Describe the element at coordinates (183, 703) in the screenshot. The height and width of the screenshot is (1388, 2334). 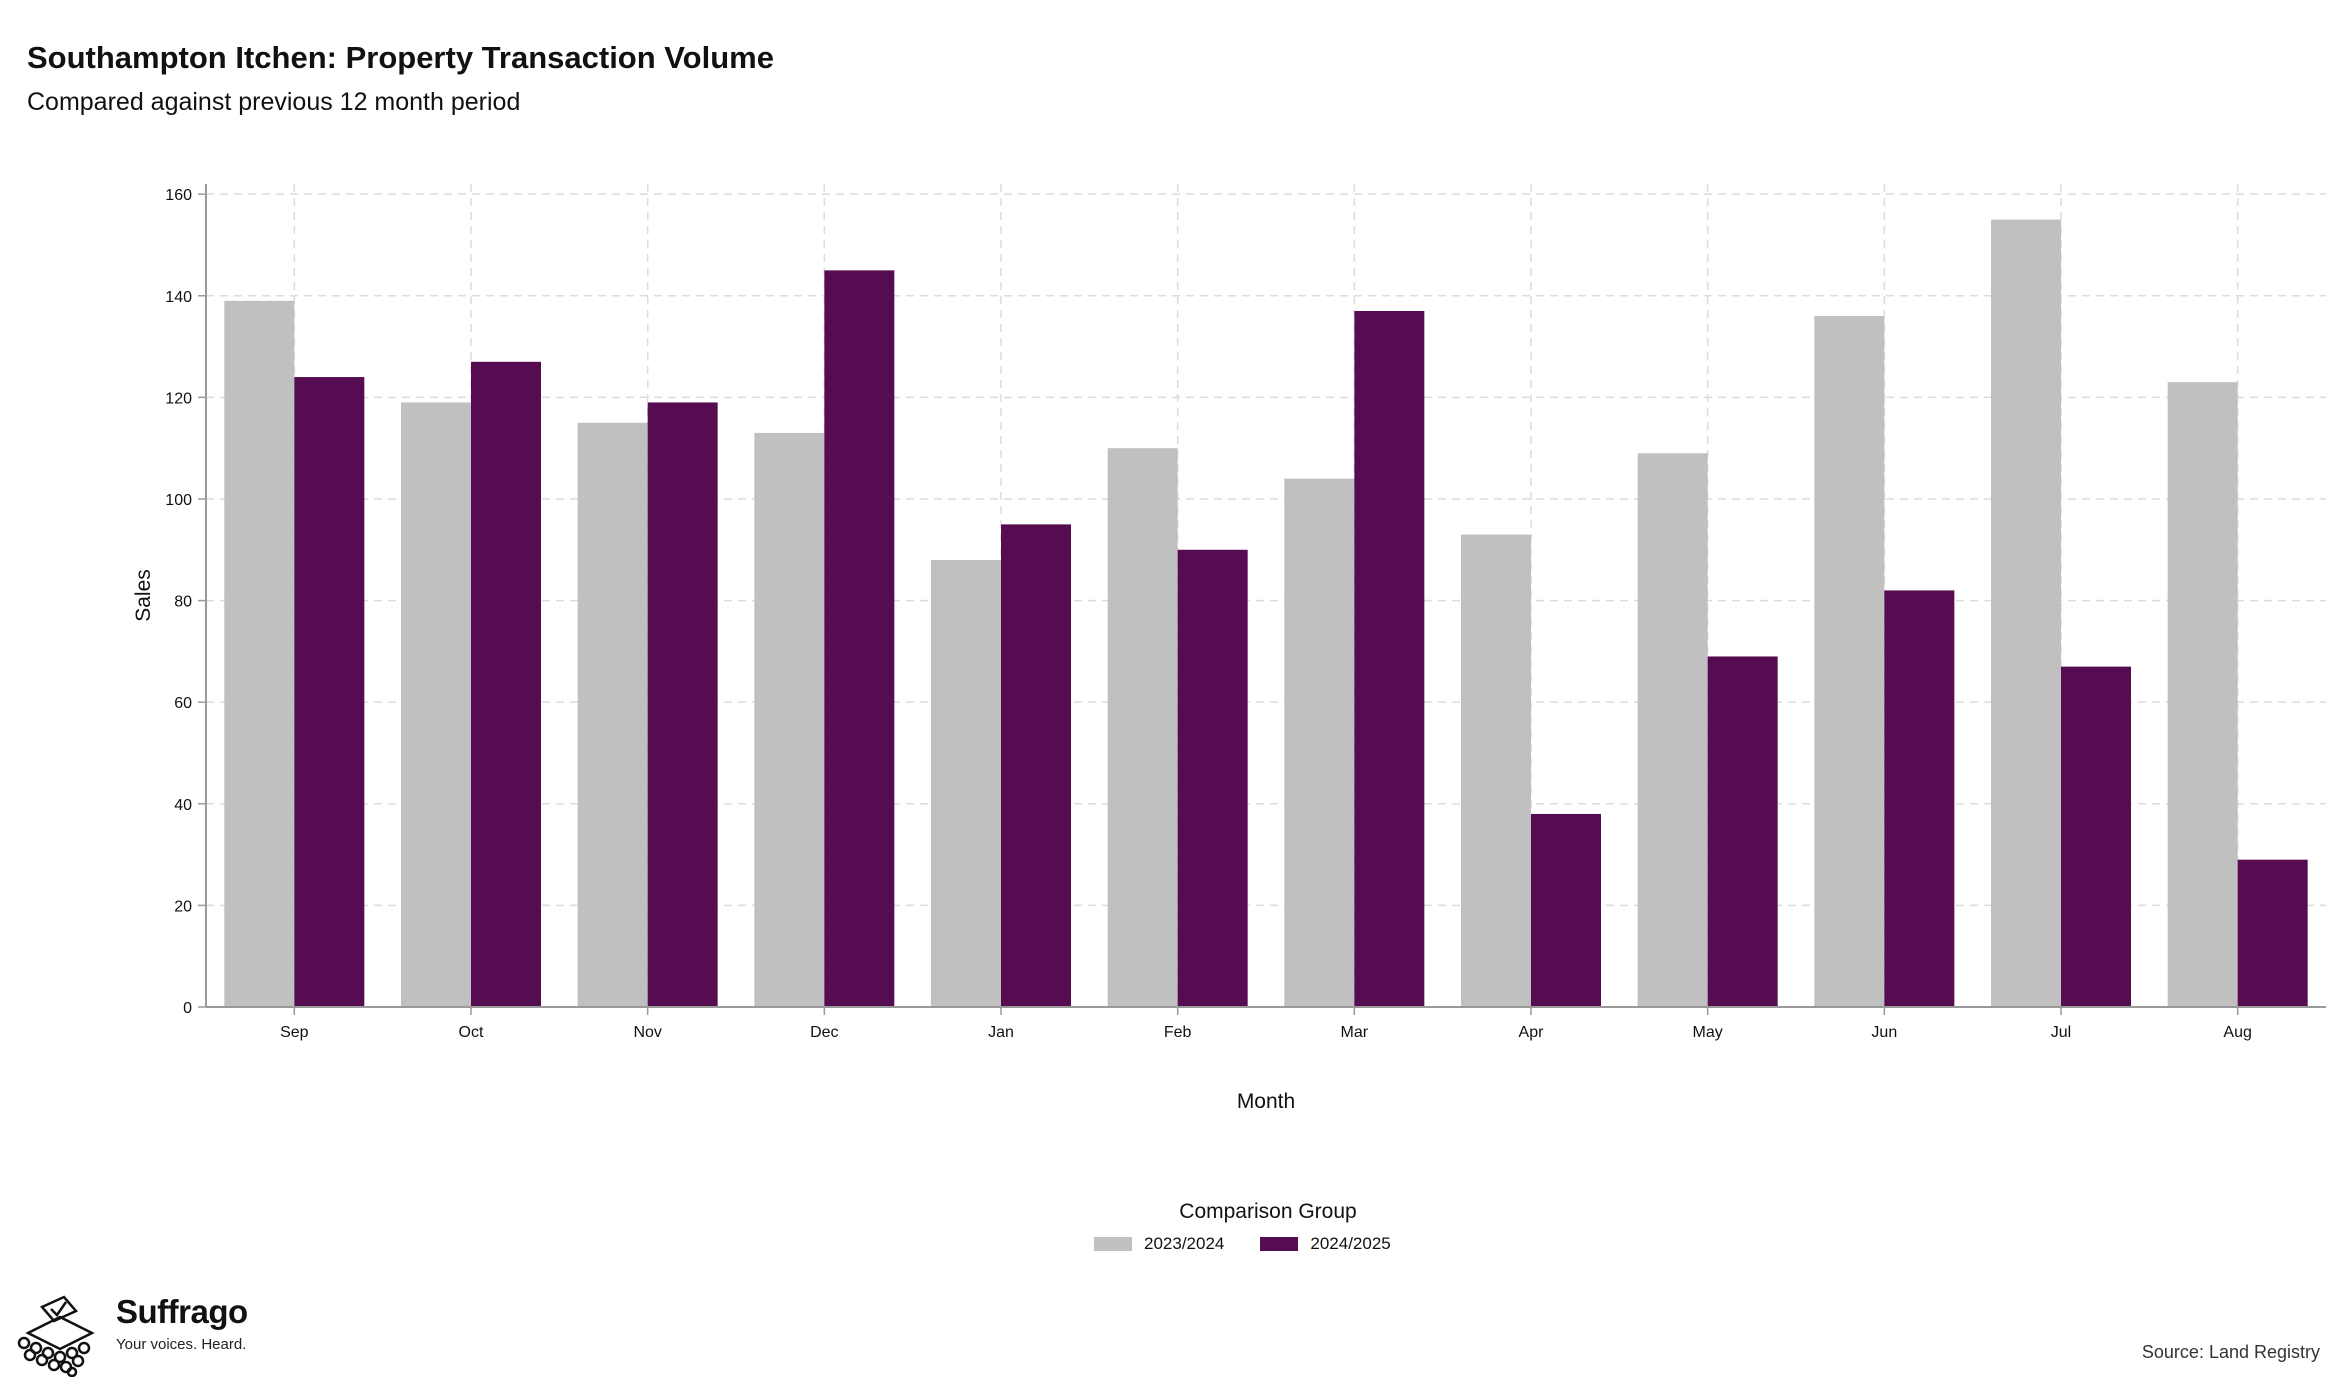
I see `y-tick-label: 60` at that location.